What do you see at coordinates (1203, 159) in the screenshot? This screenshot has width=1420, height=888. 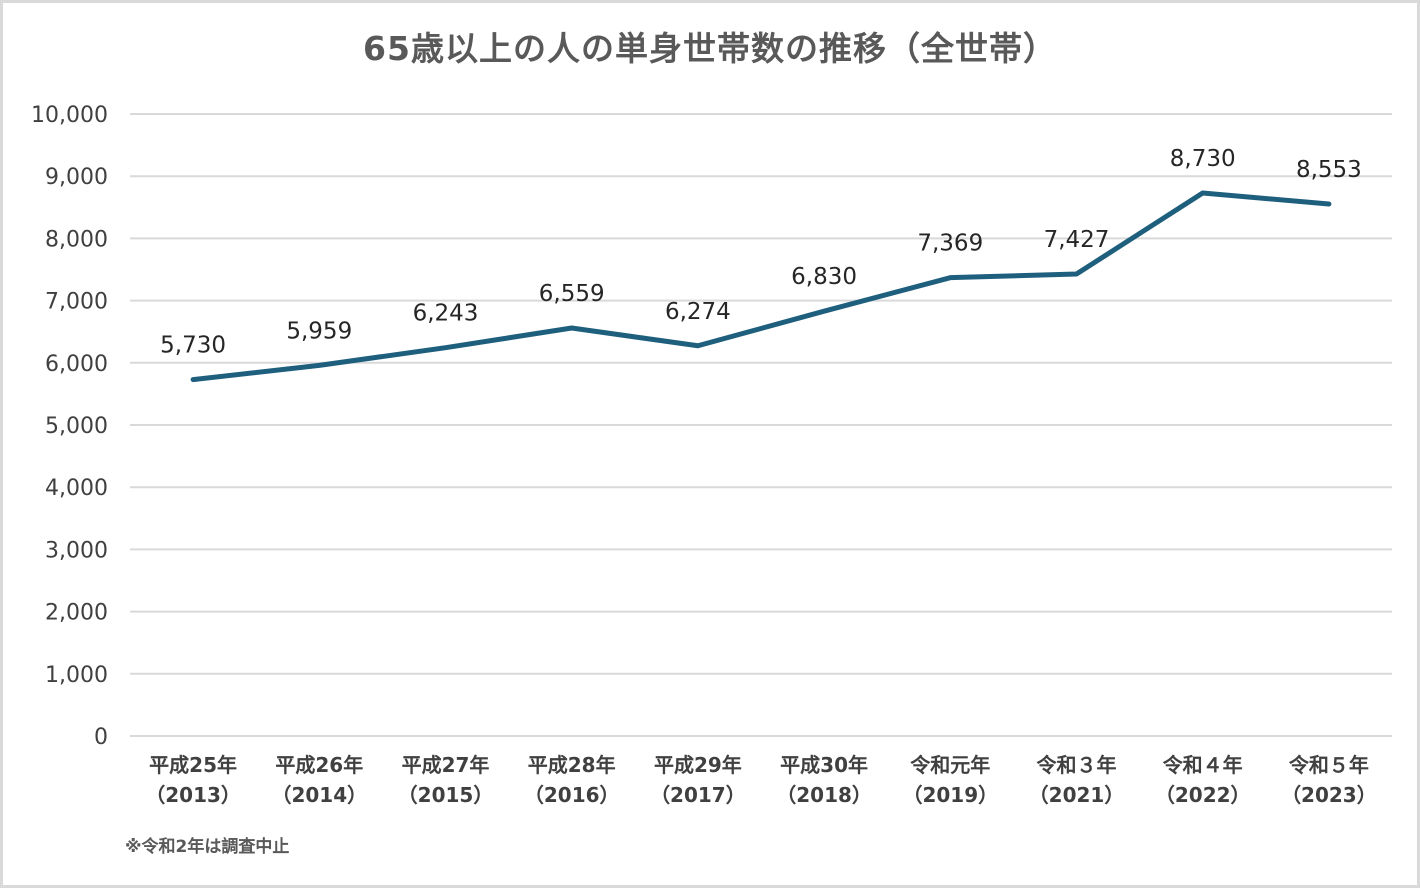 I see `data-label: 8,730` at bounding box center [1203, 159].